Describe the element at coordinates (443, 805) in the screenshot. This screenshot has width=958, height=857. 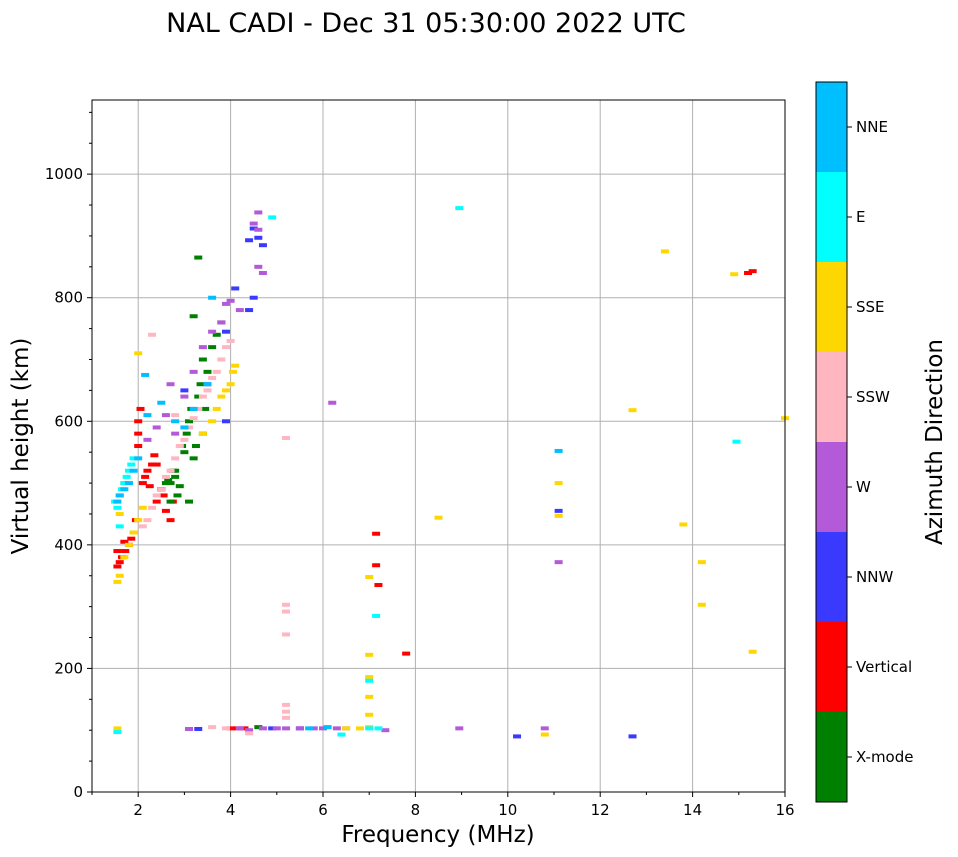
I see `x-axis: 2 4 6 8 10 12 14 16` at that location.